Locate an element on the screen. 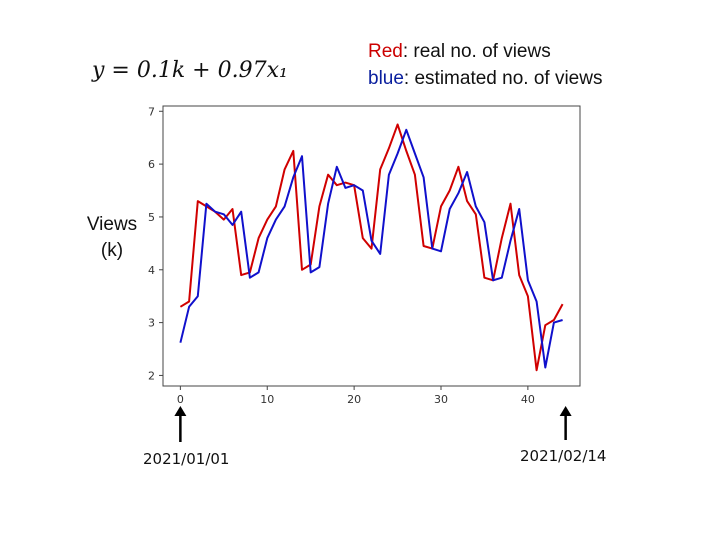 Image resolution: width=720 pixels, height=540 pixels. legend-blue-entry: blue: estimated no. of views is located at coordinates (485, 78).